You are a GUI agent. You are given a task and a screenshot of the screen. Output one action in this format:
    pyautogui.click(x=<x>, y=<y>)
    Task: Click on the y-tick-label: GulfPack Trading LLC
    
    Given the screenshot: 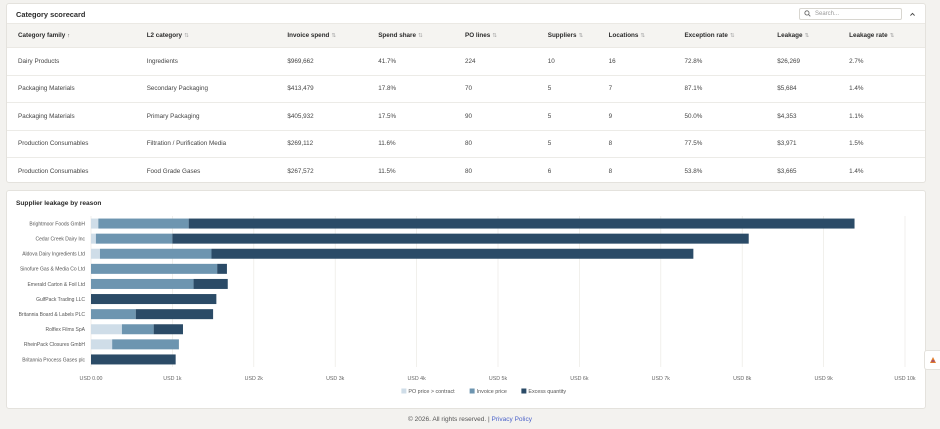 What is the action you would take?
    pyautogui.click(x=60, y=300)
    